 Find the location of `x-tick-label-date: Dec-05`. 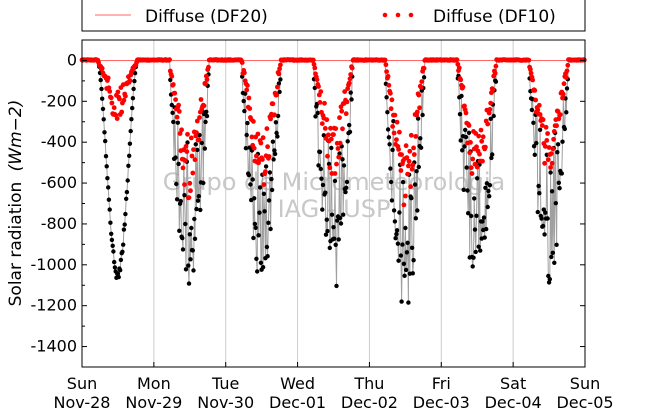

x-tick-label-date: Dec-05 is located at coordinates (584, 401).